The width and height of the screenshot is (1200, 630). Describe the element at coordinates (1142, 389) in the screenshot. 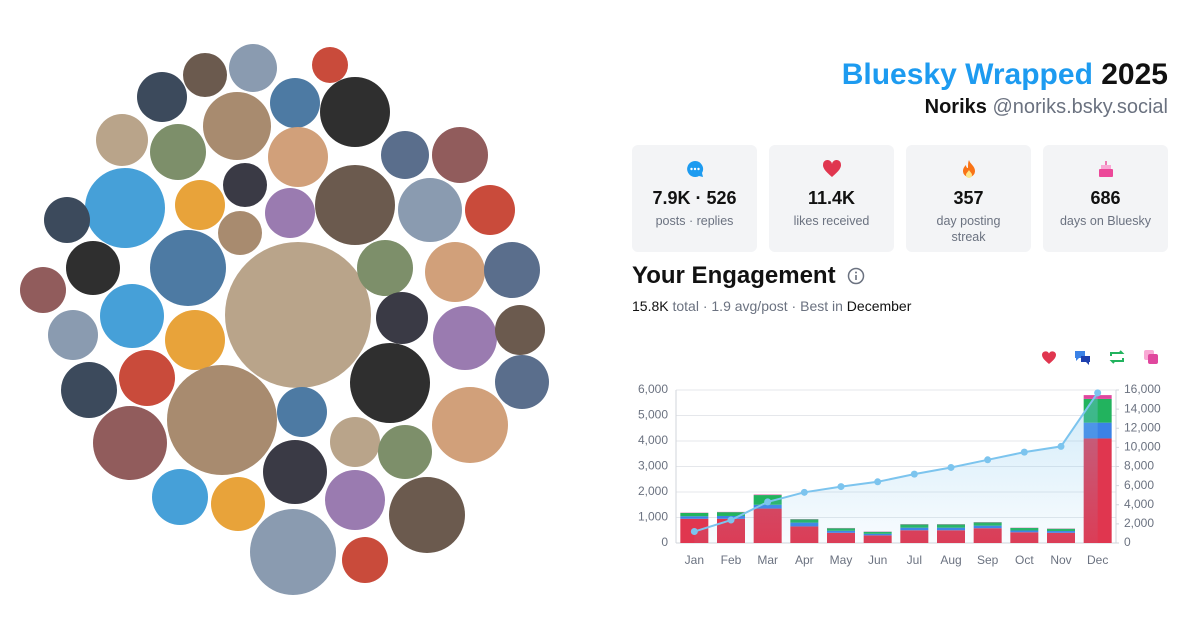

I see `y2-tick-label: 16,000` at that location.